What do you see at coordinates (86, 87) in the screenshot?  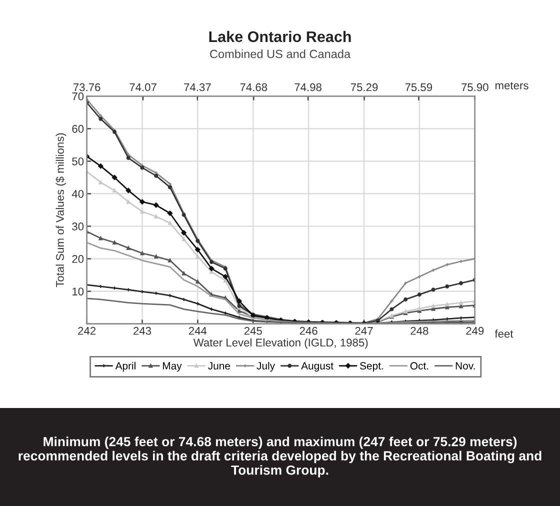 I see `x2-tick-label: 73.76` at bounding box center [86, 87].